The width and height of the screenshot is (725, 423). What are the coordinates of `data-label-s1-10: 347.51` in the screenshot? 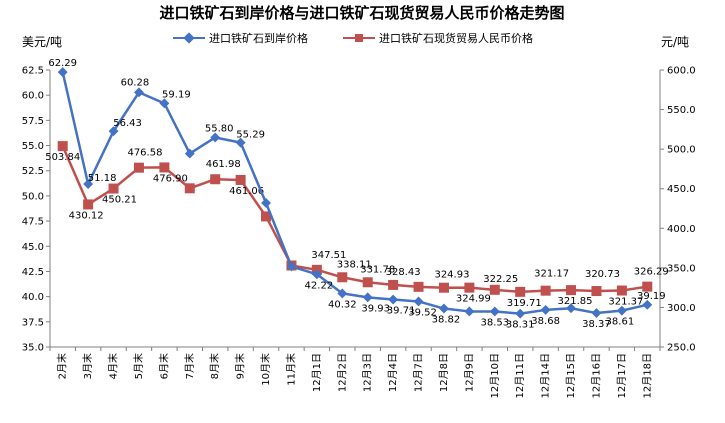 It's located at (328, 255).